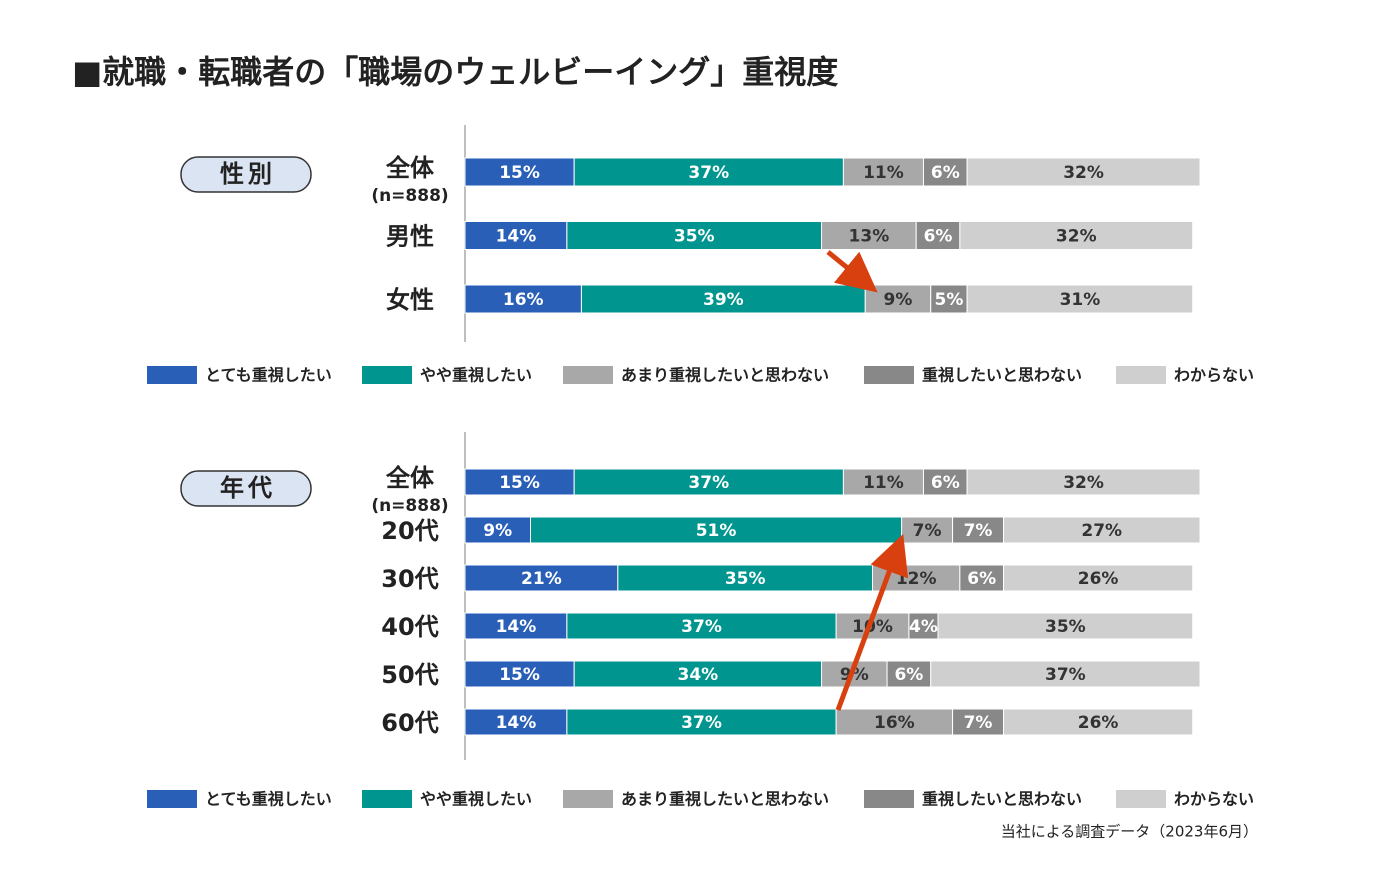 The width and height of the screenshot is (1400, 885). I want to click on value-label: 4%, so click(923, 627).